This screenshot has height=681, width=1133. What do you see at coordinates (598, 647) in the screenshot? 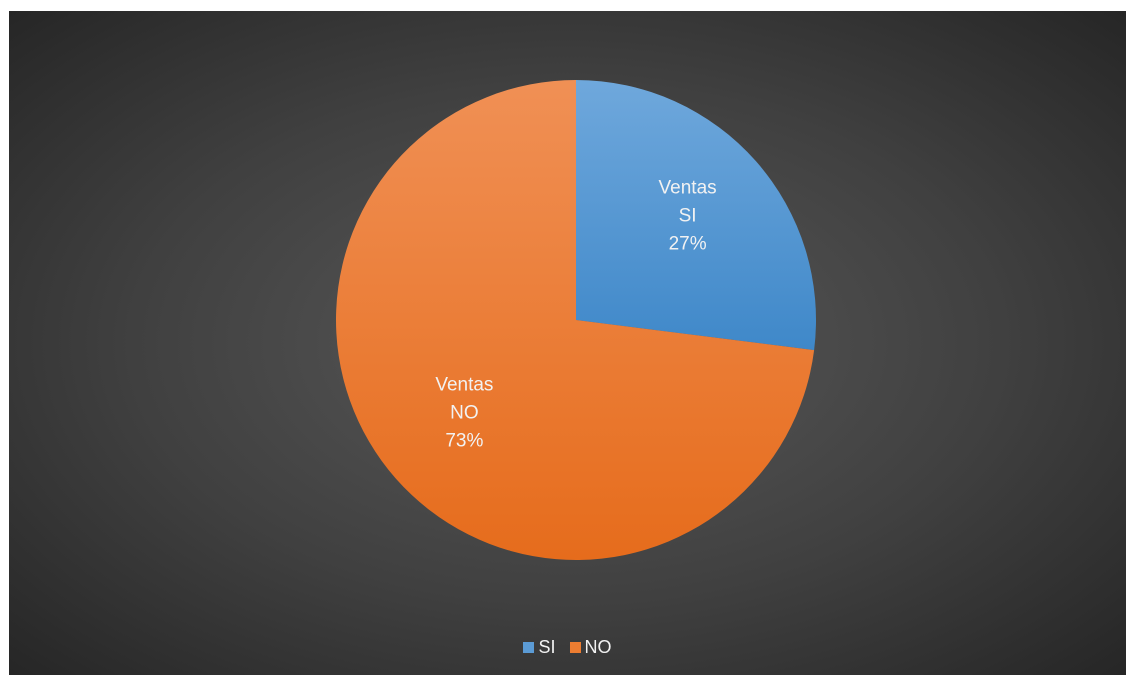
I see `legend-label-no: NO` at bounding box center [598, 647].